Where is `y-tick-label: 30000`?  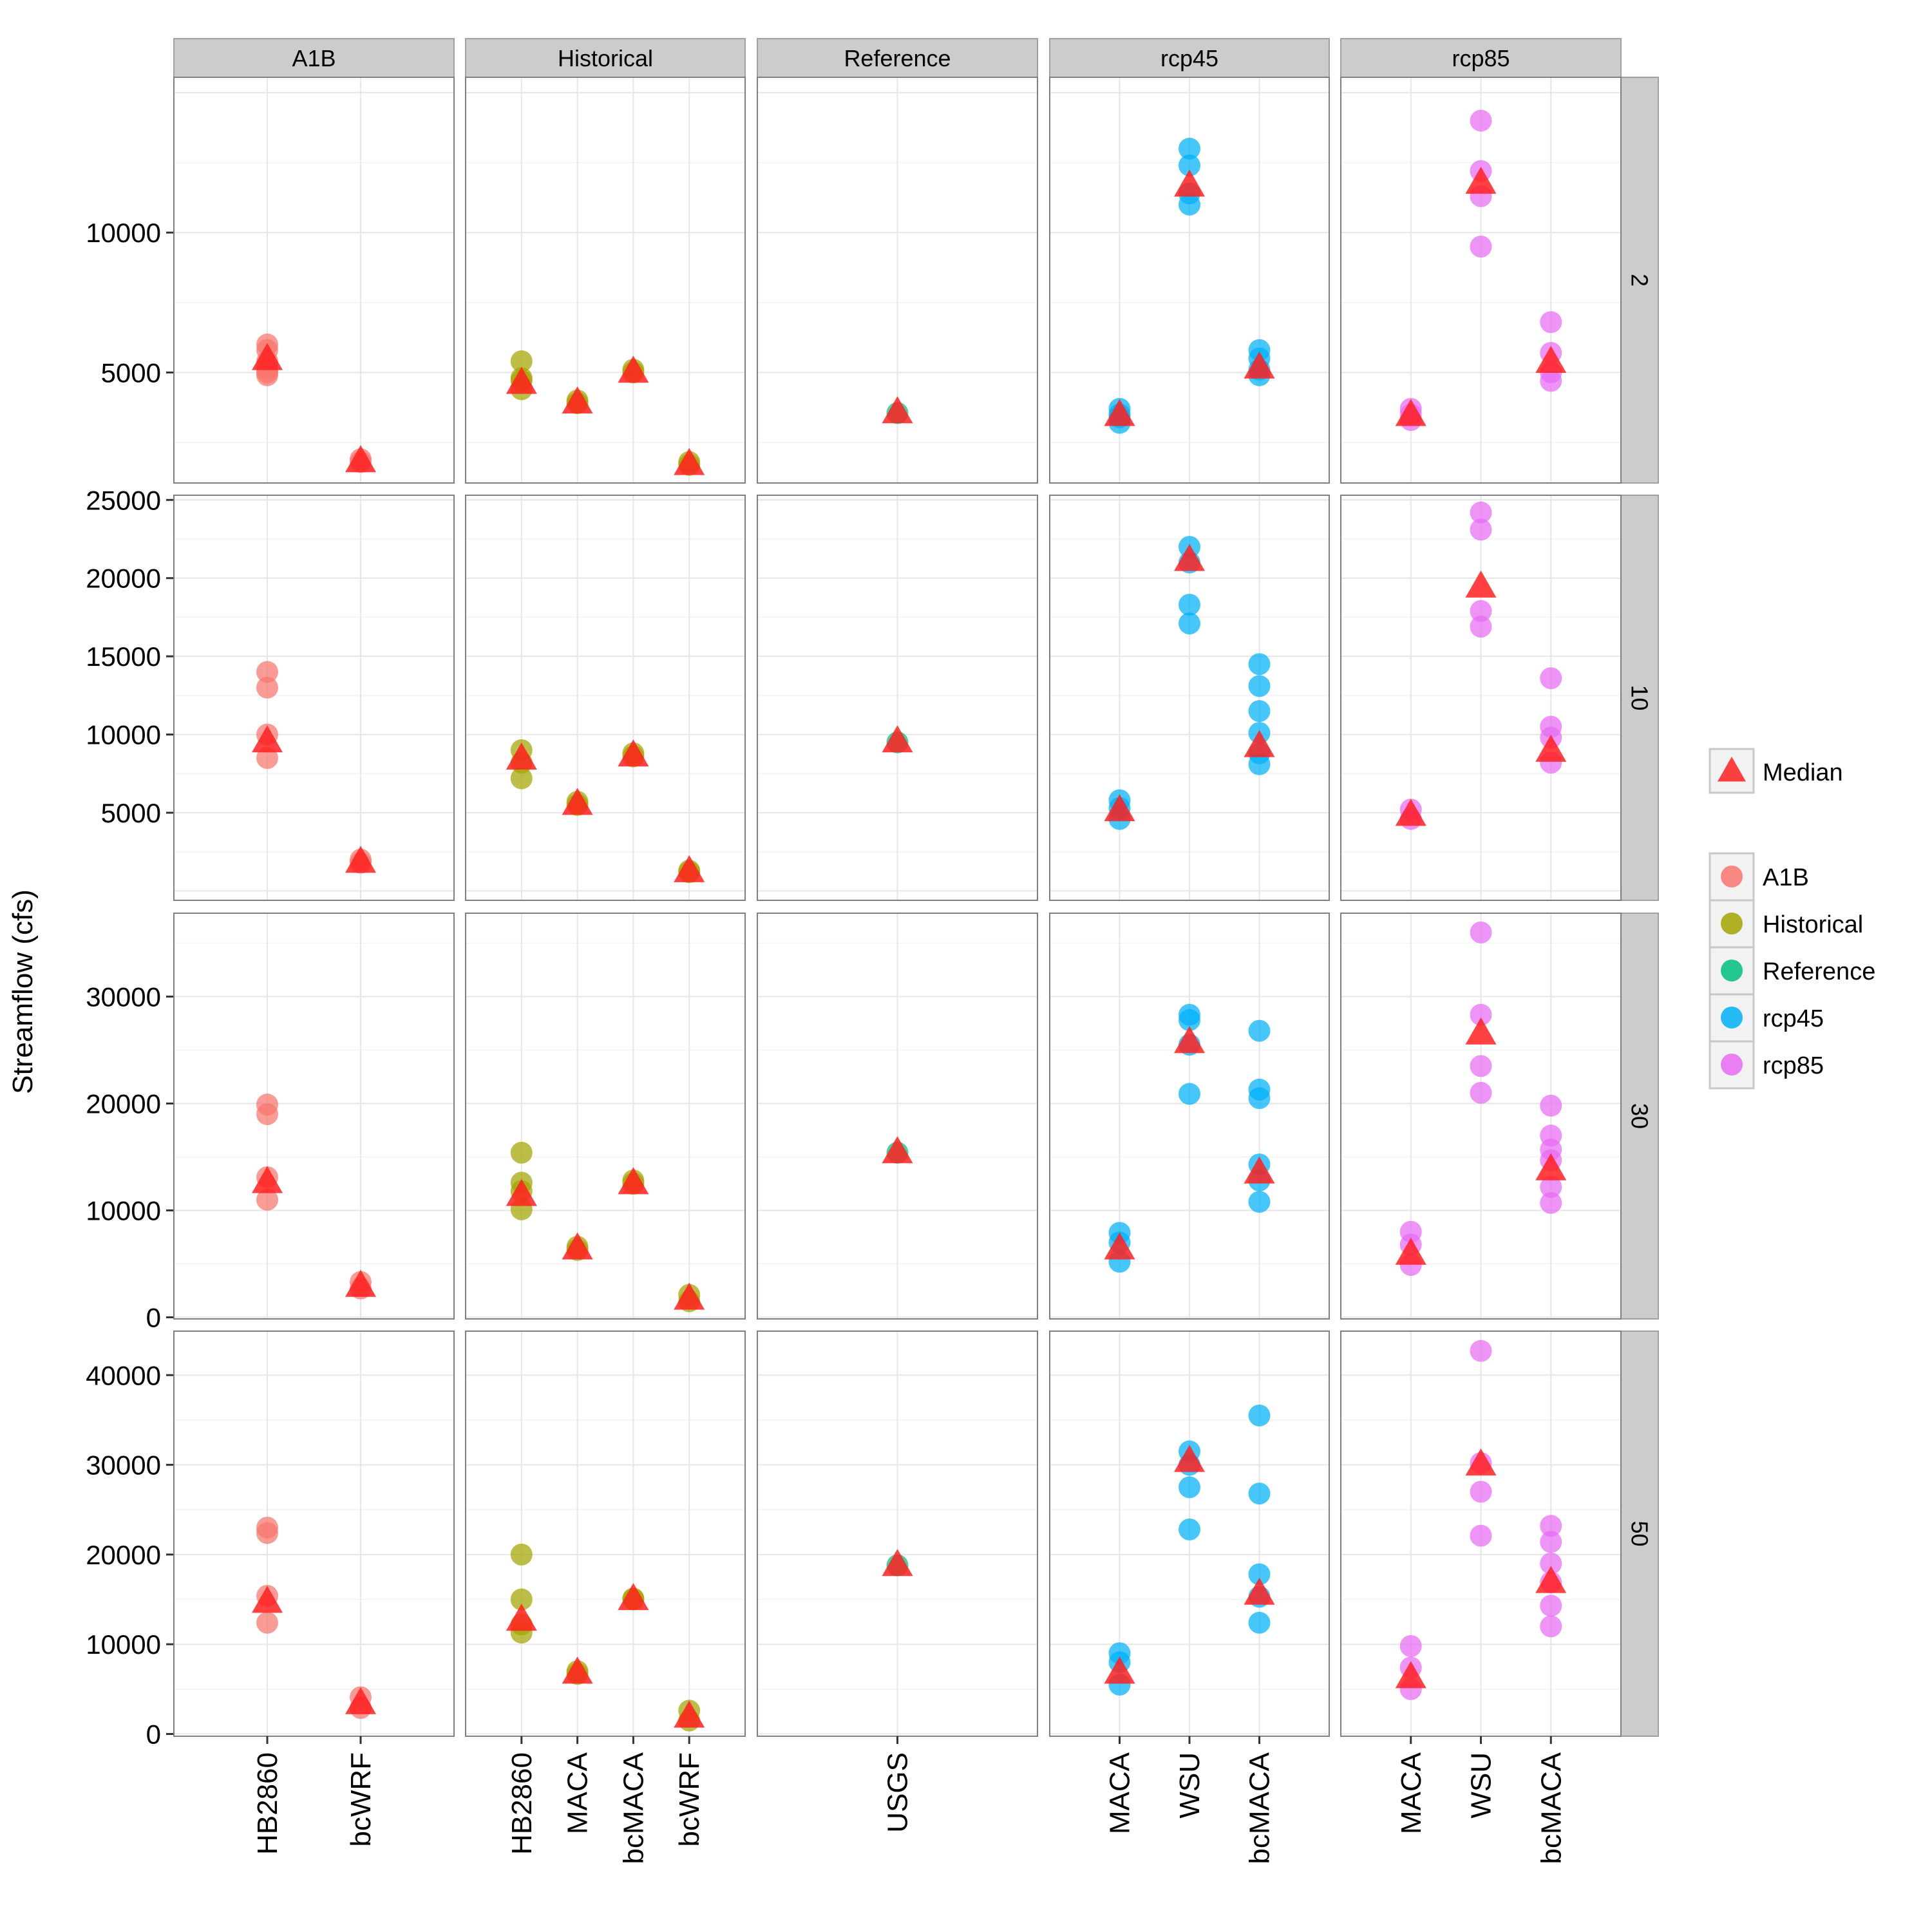 y-tick-label: 30000 is located at coordinates (124, 1465).